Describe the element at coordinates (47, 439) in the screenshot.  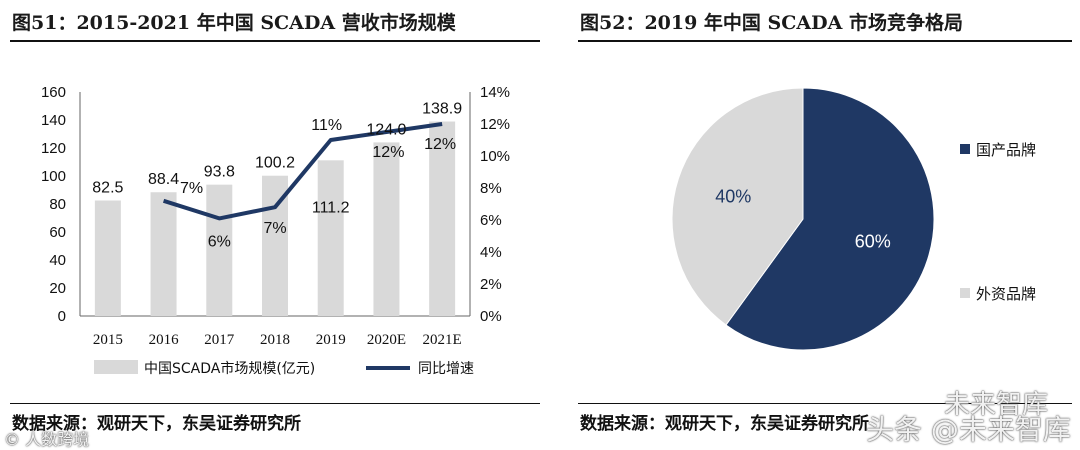
I see `watermark-left: © 人数跨境` at that location.